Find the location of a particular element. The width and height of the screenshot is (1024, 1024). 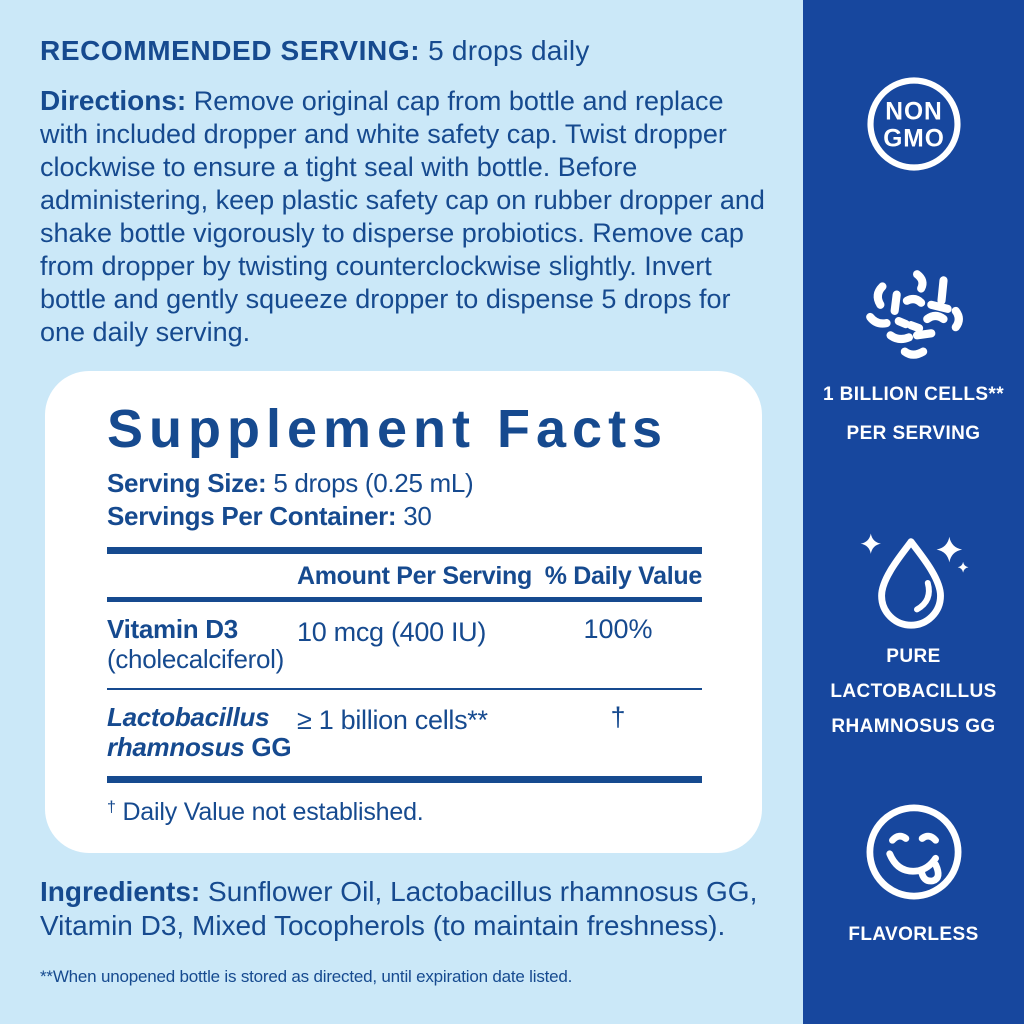

non-gmo-badge: NON GMO is located at coordinates (913, 124).